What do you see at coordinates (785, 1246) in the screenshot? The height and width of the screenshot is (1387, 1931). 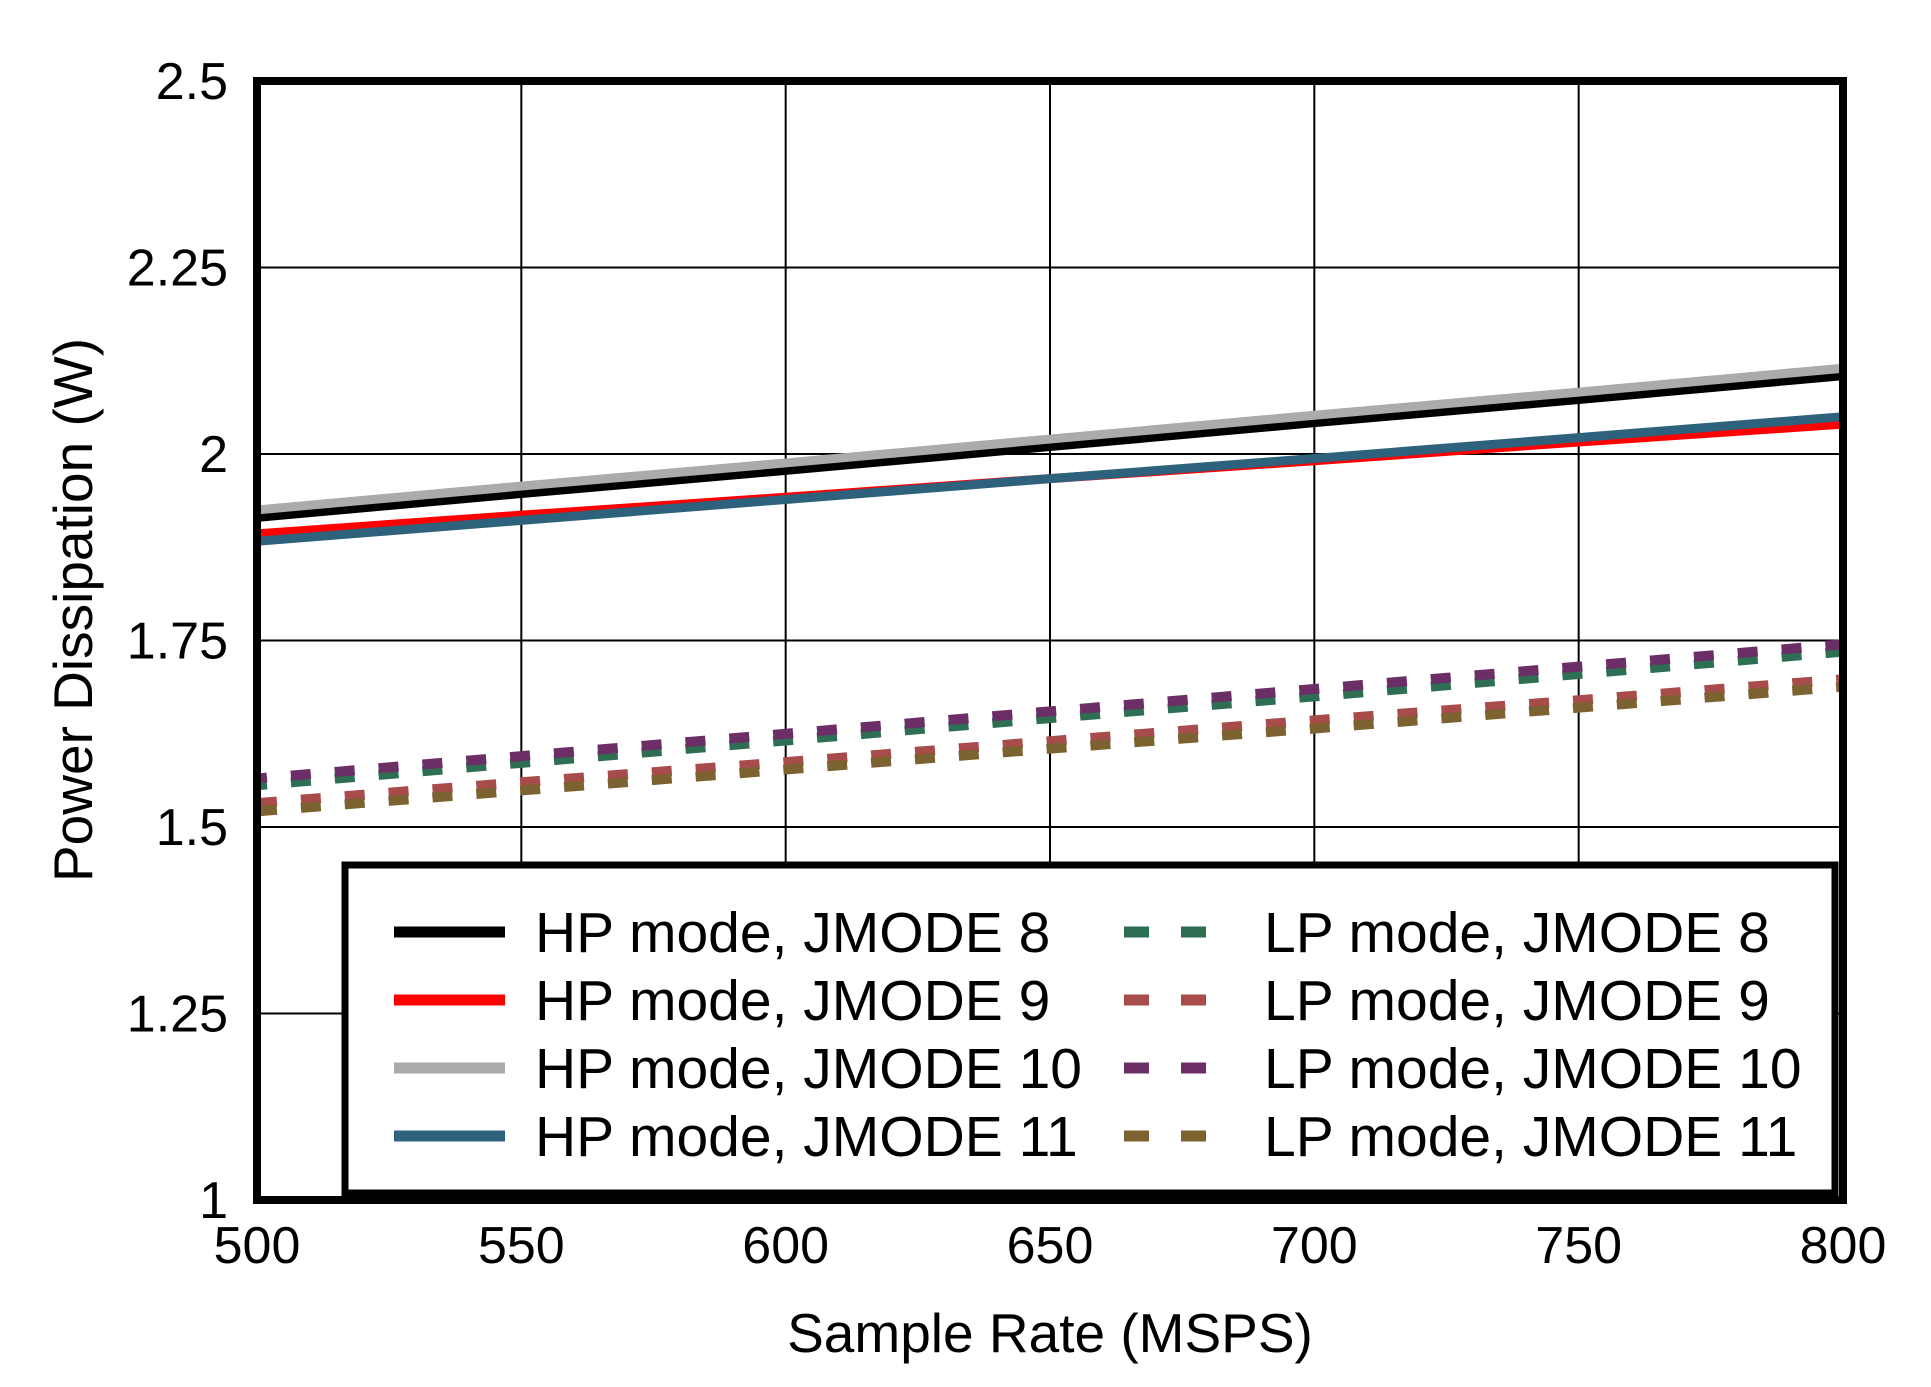 I see `x-tick-label: 600` at bounding box center [785, 1246].